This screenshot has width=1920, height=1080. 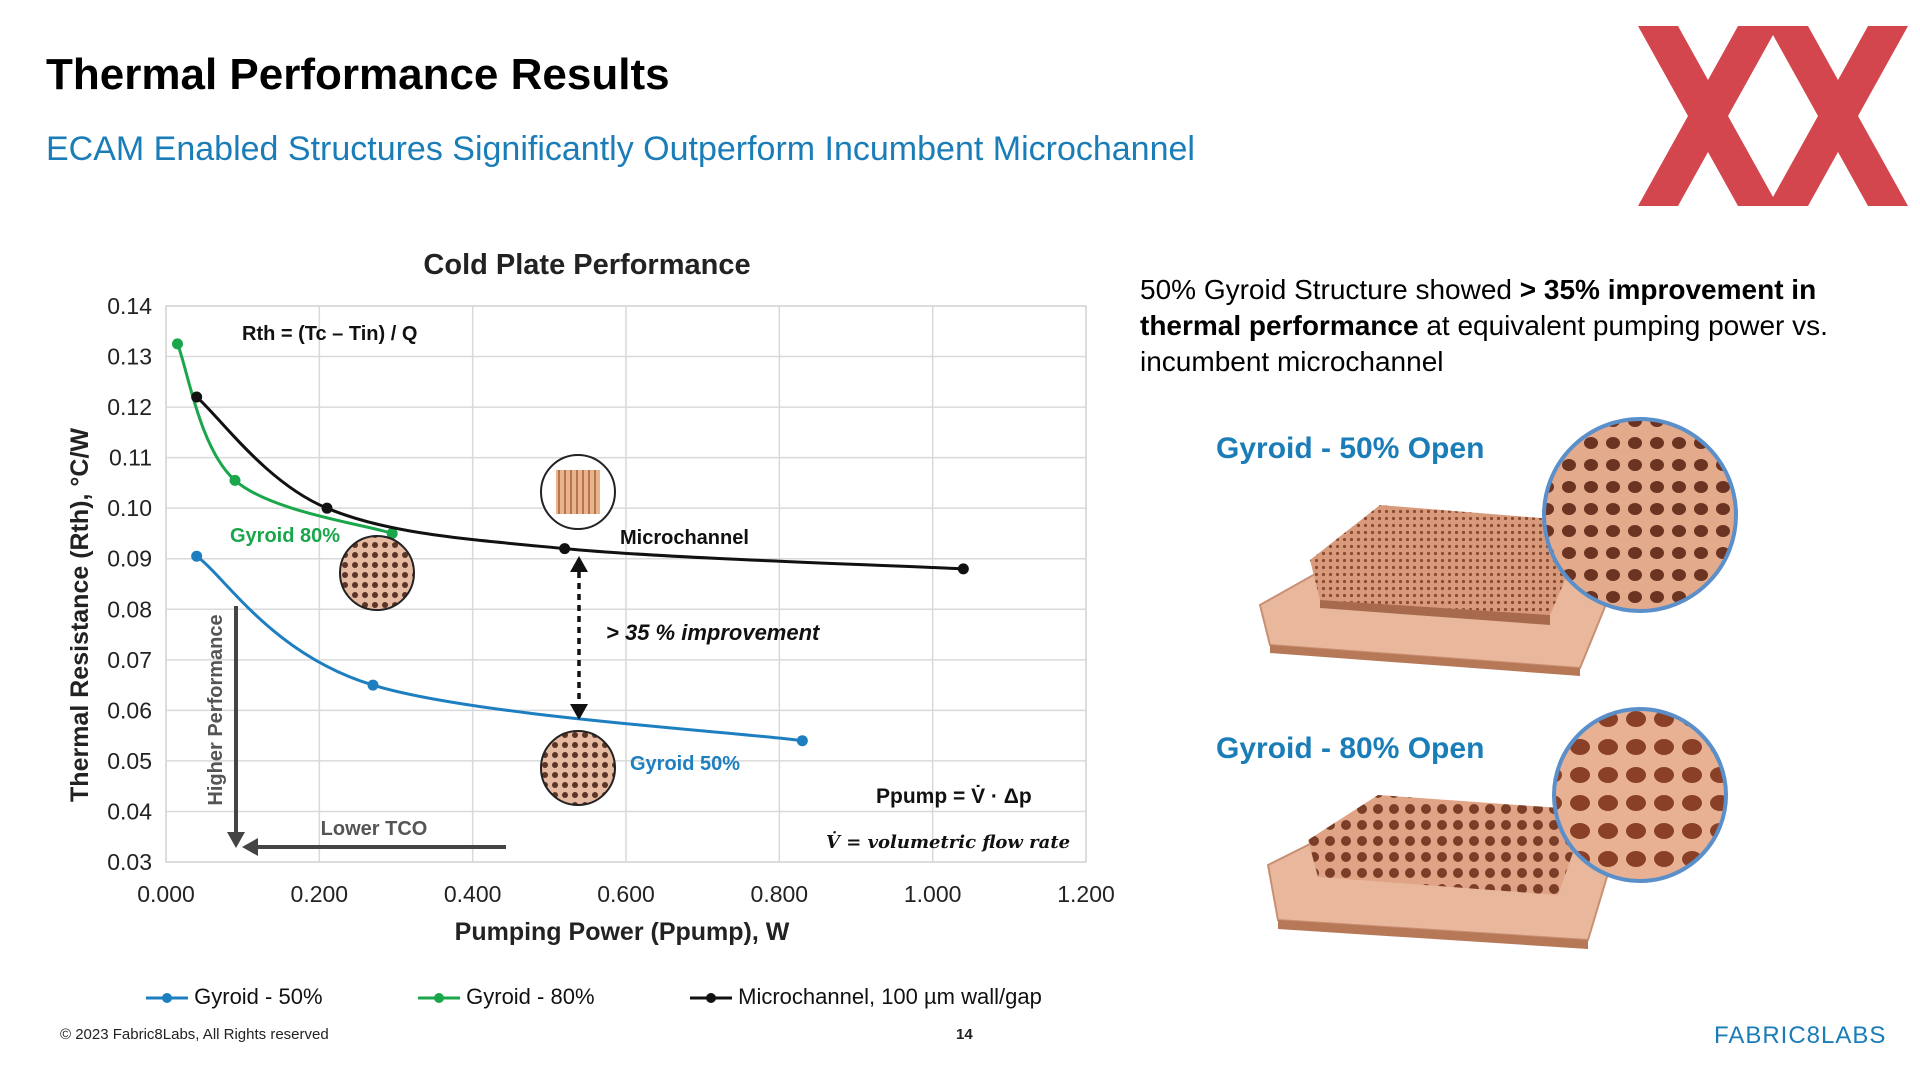 I want to click on x-tick-label: 1.000, so click(x=933, y=894).